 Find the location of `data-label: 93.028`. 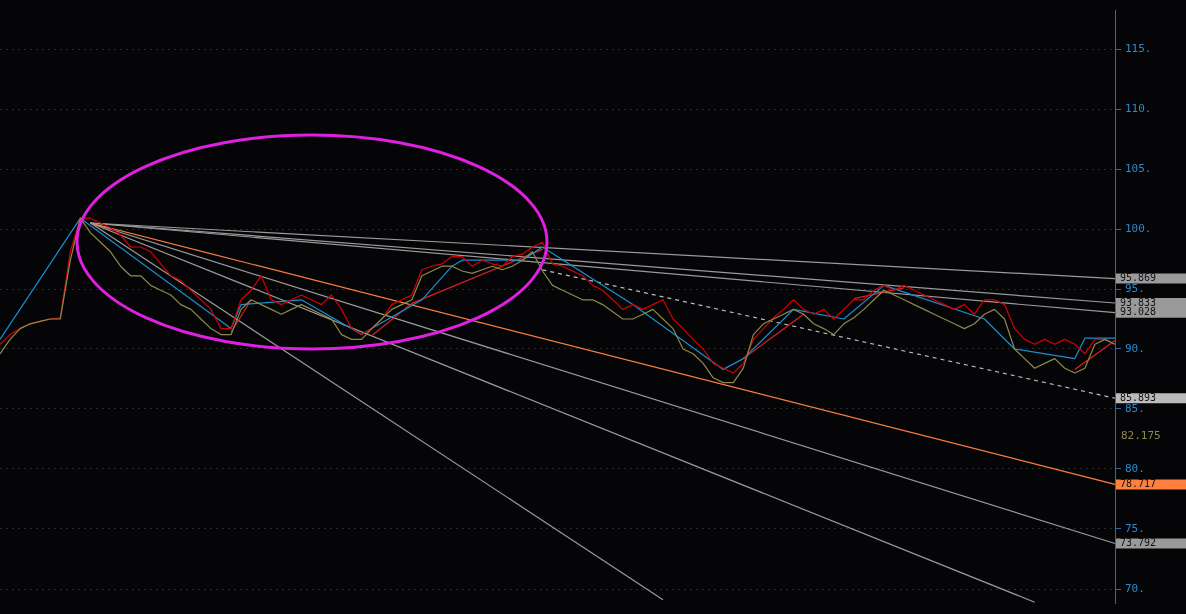

data-label: 93.028 is located at coordinates (1138, 312).